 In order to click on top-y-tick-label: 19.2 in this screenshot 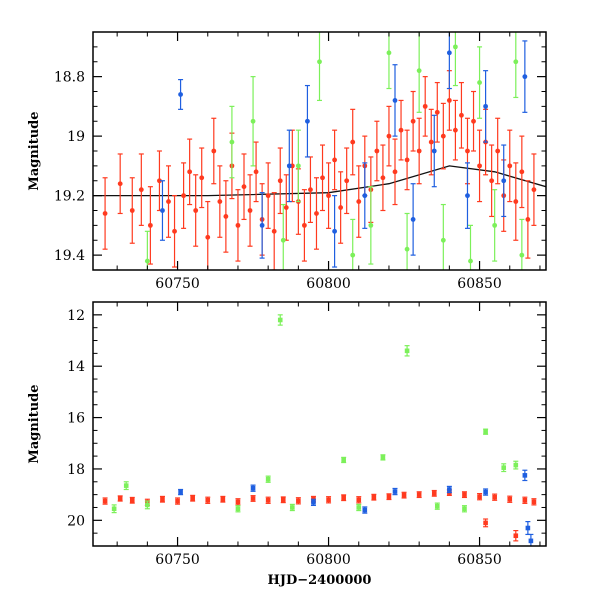, I will do `click(69, 197)`.